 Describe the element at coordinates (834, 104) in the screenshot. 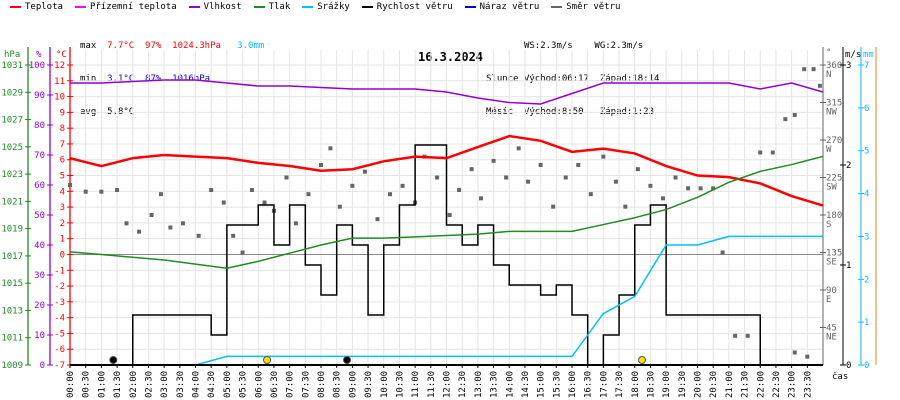

I see `direction-tick-label: 315` at that location.